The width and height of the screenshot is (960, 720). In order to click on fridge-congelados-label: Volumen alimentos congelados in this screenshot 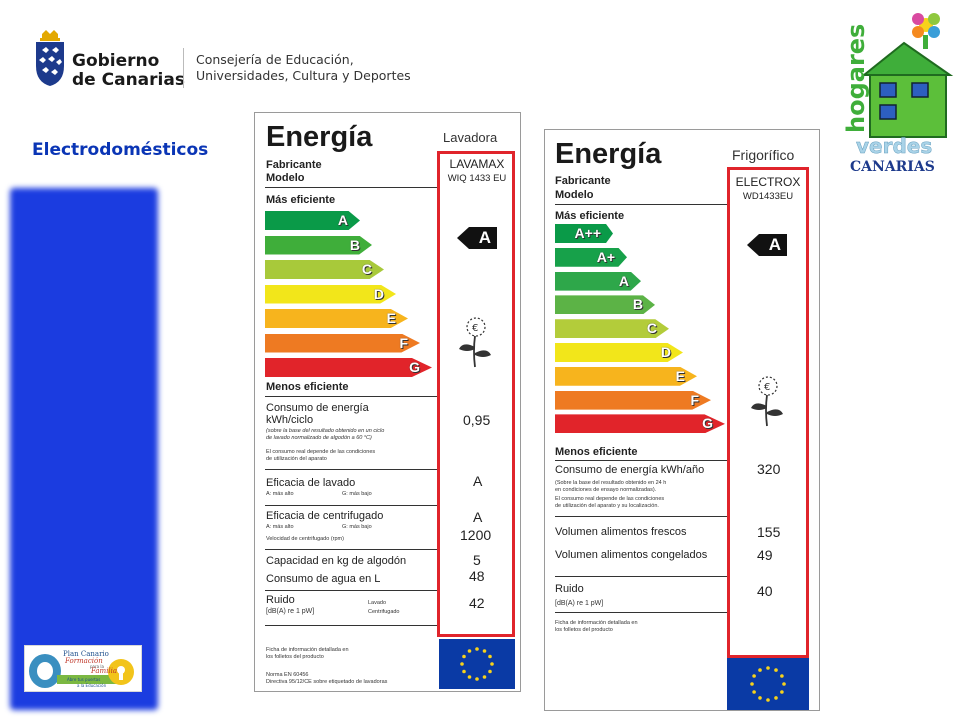, I will do `click(631, 555)`.